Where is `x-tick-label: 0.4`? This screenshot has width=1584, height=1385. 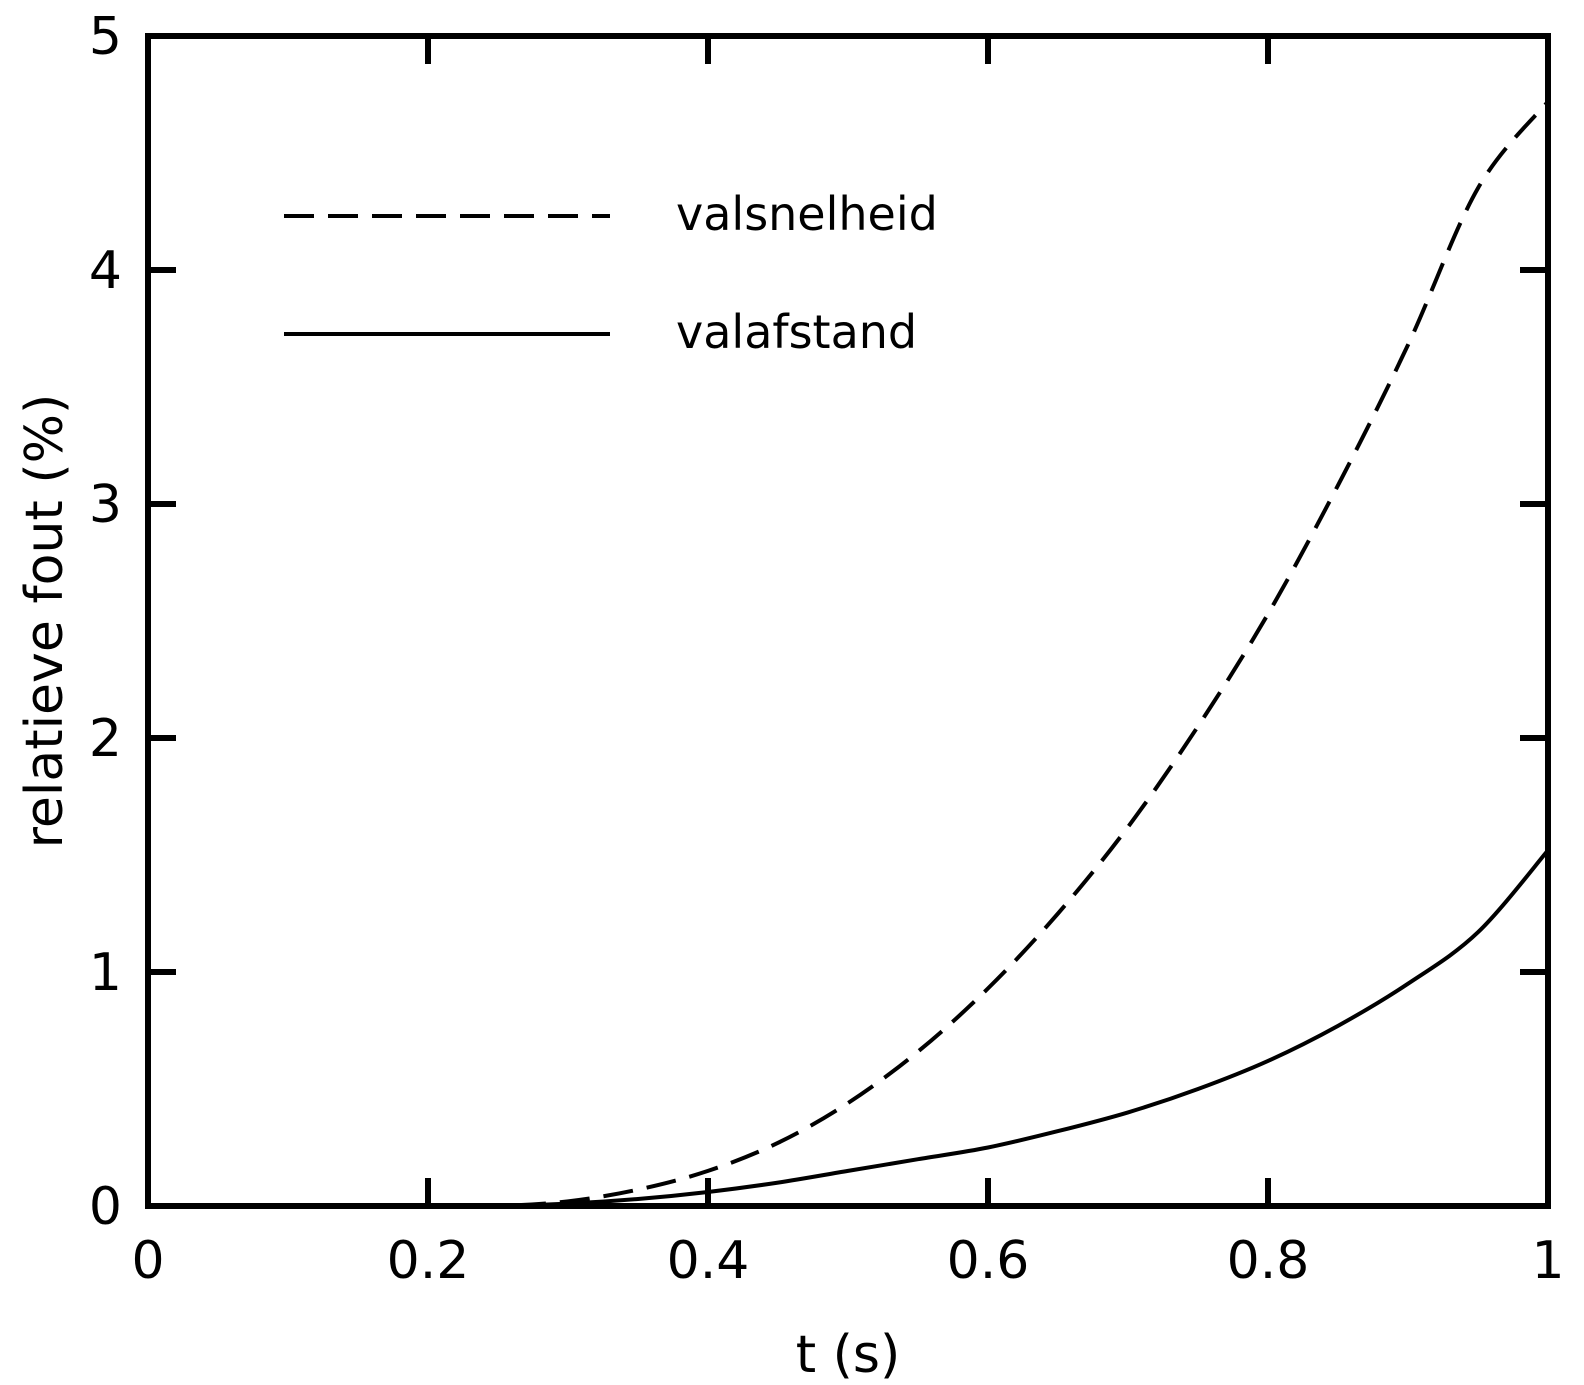
x-tick-label: 0.4 is located at coordinates (708, 1261).